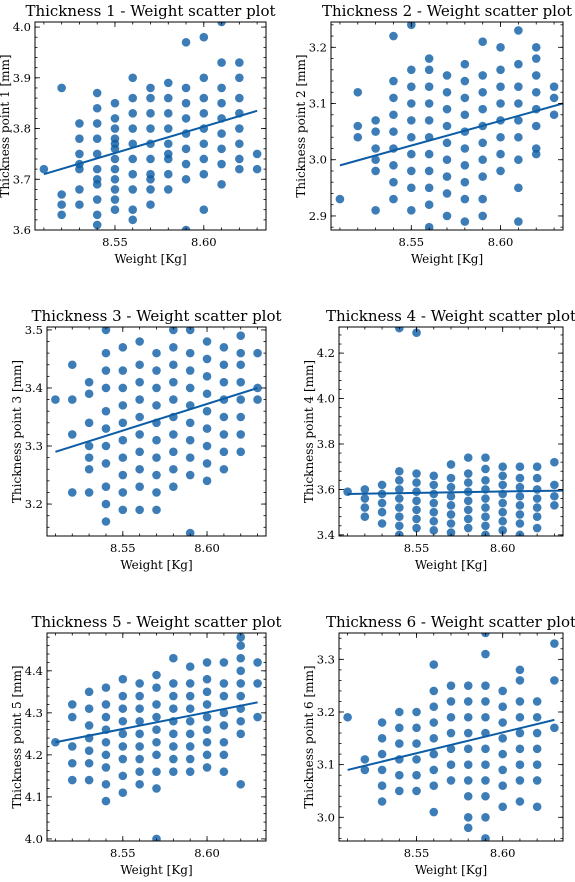  I want to click on y-tick-label: 3.9, so click(22, 78).